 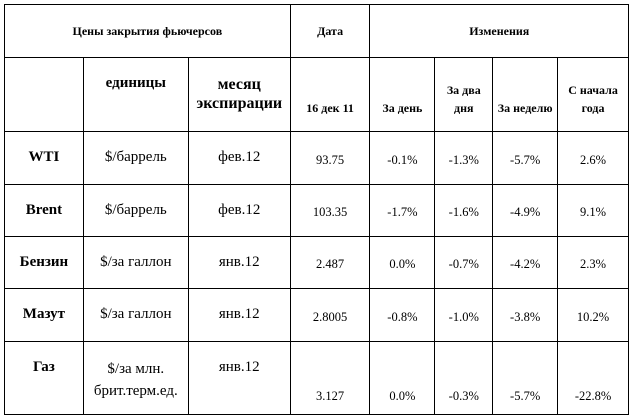 What do you see at coordinates (402, 210) in the screenshot?
I see `day-change-value: -1.7%` at bounding box center [402, 210].